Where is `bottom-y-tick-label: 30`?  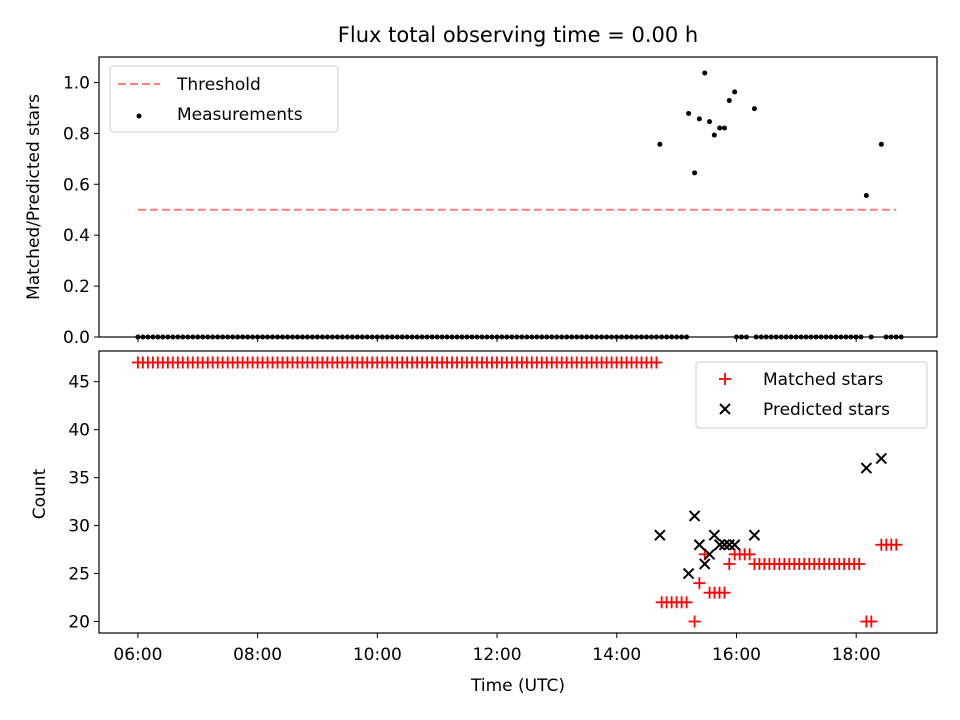
bottom-y-tick-label: 30 is located at coordinates (79, 527).